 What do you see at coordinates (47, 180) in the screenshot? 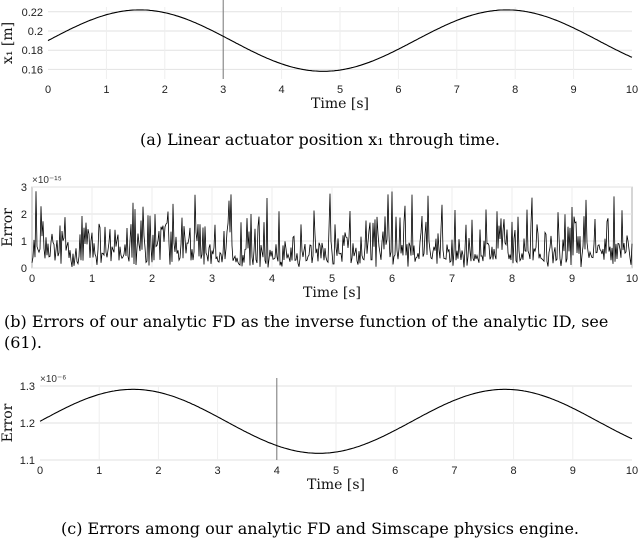
I see `y-exponent-label: ×10⁻¹⁵` at bounding box center [47, 180].